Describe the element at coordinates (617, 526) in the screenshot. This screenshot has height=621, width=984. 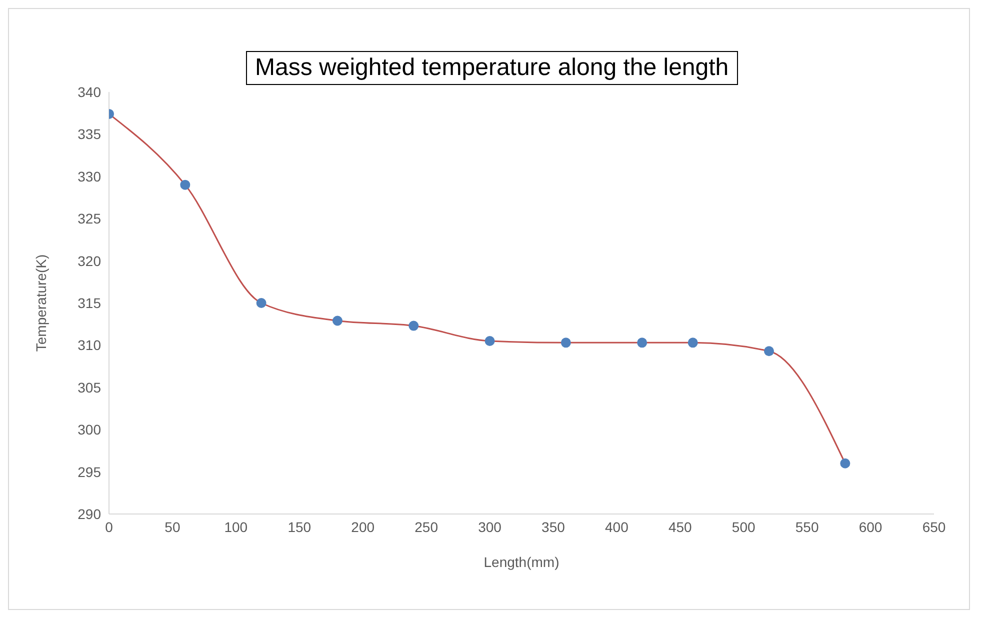
I see `x-tick-label: 400` at that location.